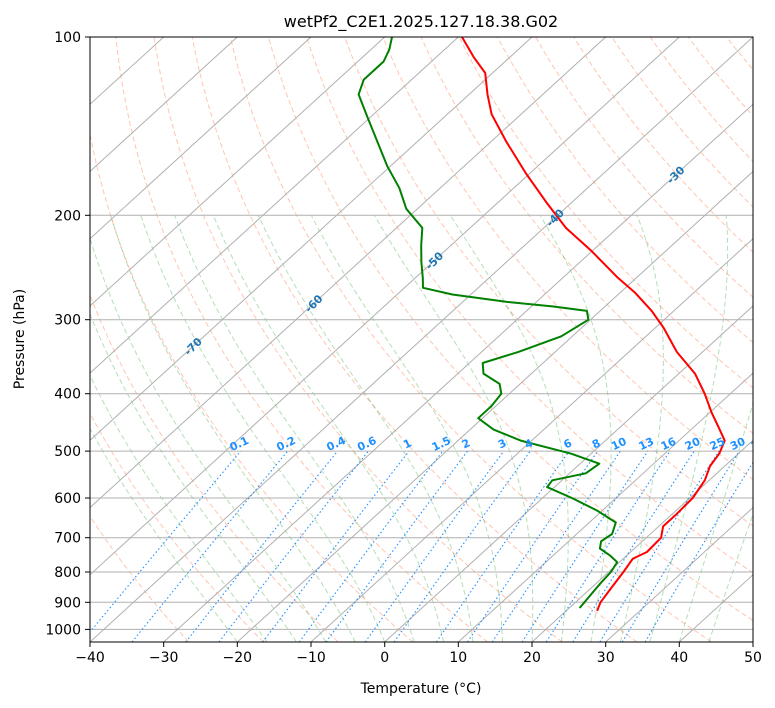 This screenshot has height=708, width=775. Describe the element at coordinates (418, 654) in the screenshot. I see `x-axis: −40 −30 −20 −10 0 10 20 30 40 50` at that location.